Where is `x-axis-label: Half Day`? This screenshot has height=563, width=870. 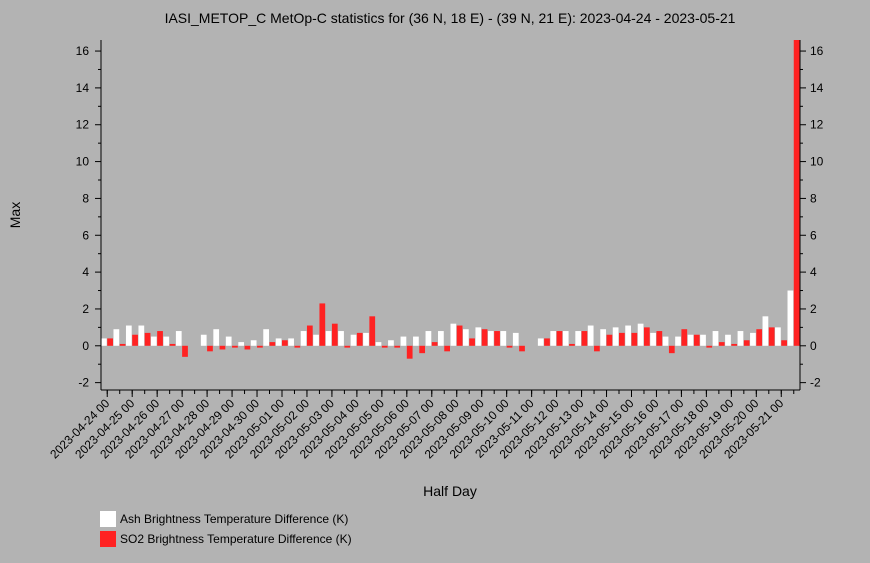 x-axis-label: Half Day is located at coordinates (450, 491).